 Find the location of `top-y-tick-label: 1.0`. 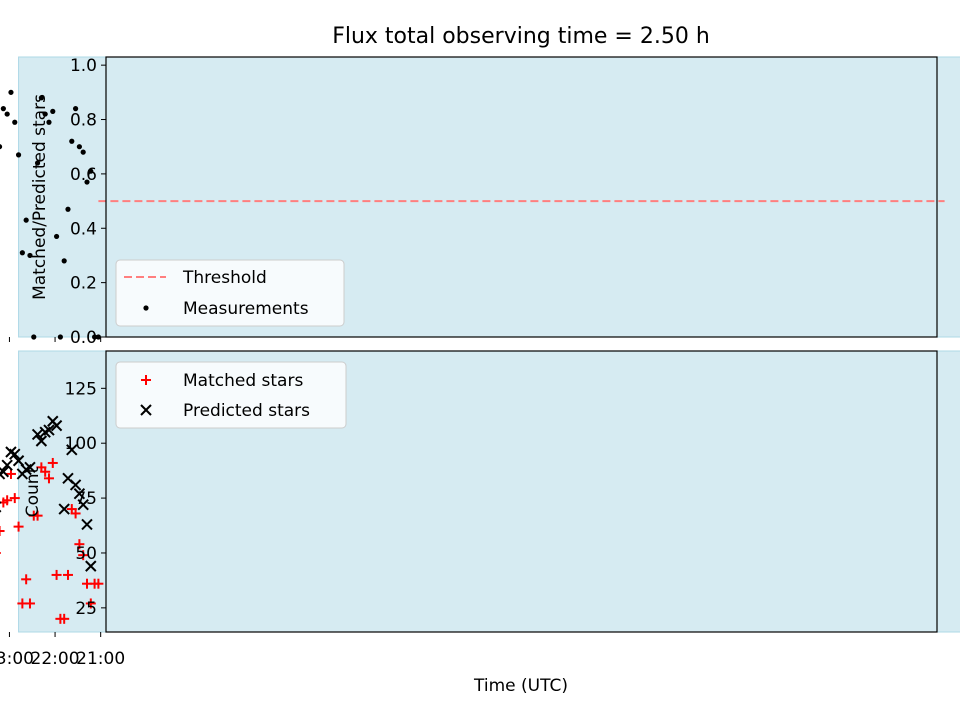

top-y-tick-label: 1.0 is located at coordinates (83, 66).